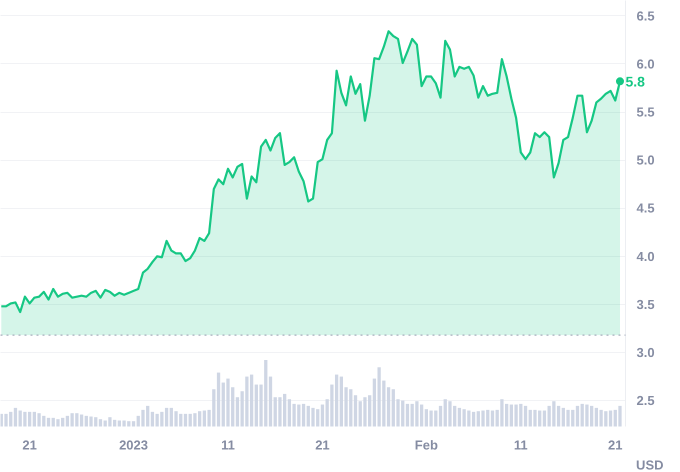 This screenshot has width=680, height=472. I want to click on y-tick-label: 4.5, so click(645, 208).